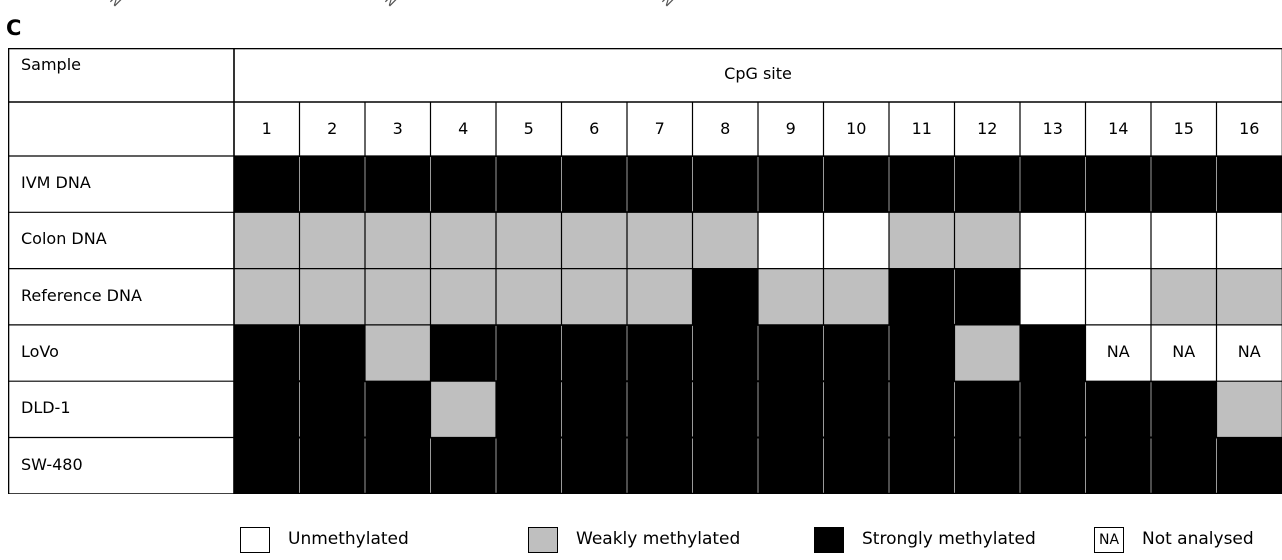 This screenshot has height=560, width=1282. I want to click on sample-header: Sample, so click(51, 64).